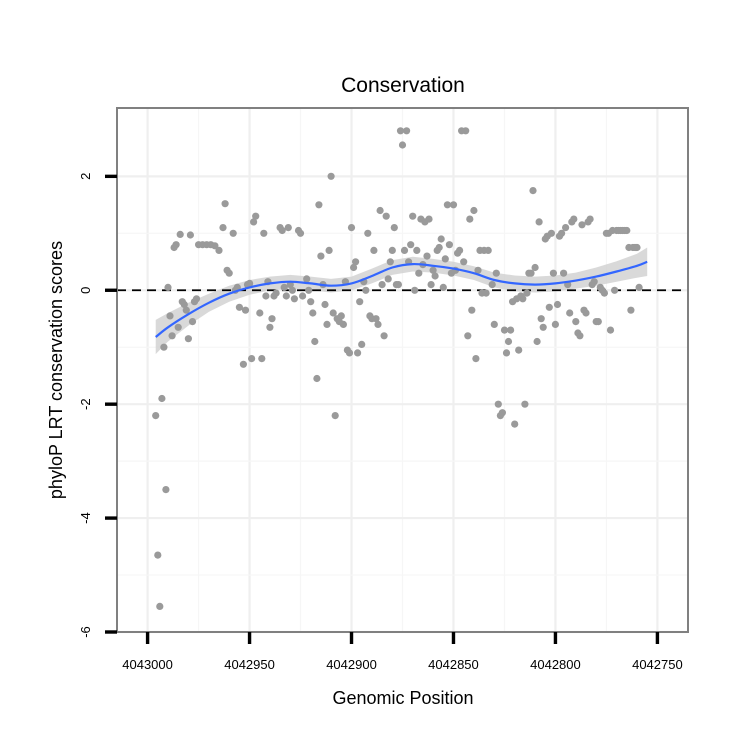  Describe the element at coordinates (97, 405) in the screenshot. I see `y-axis: -6 -4 -2 0 2` at that location.